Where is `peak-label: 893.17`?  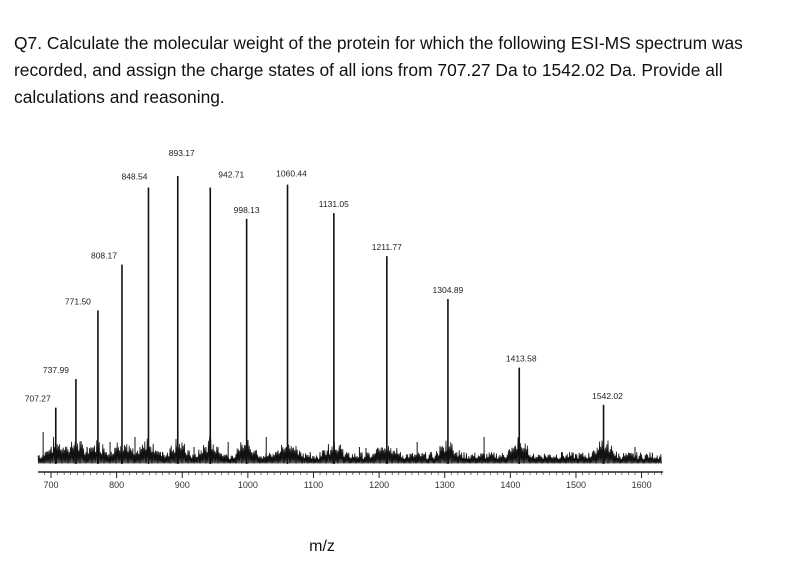
peak-label: 893.17 is located at coordinates (182, 153).